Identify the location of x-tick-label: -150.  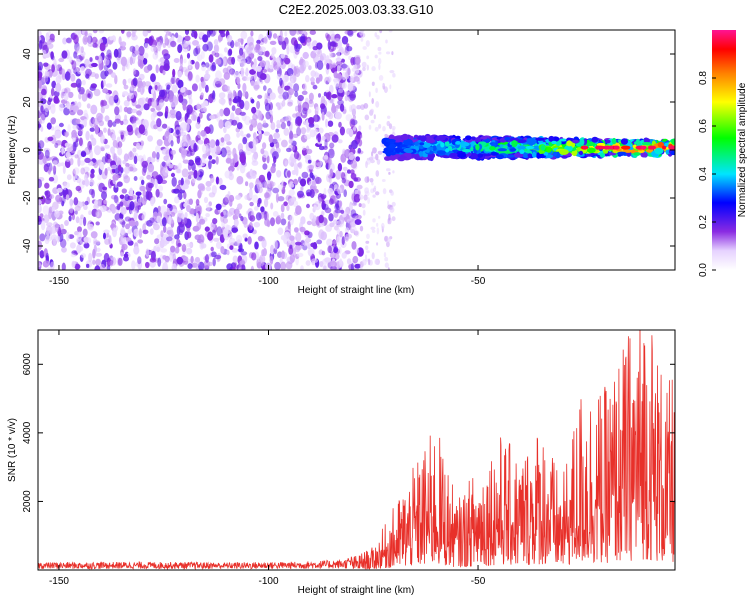
(59, 281).